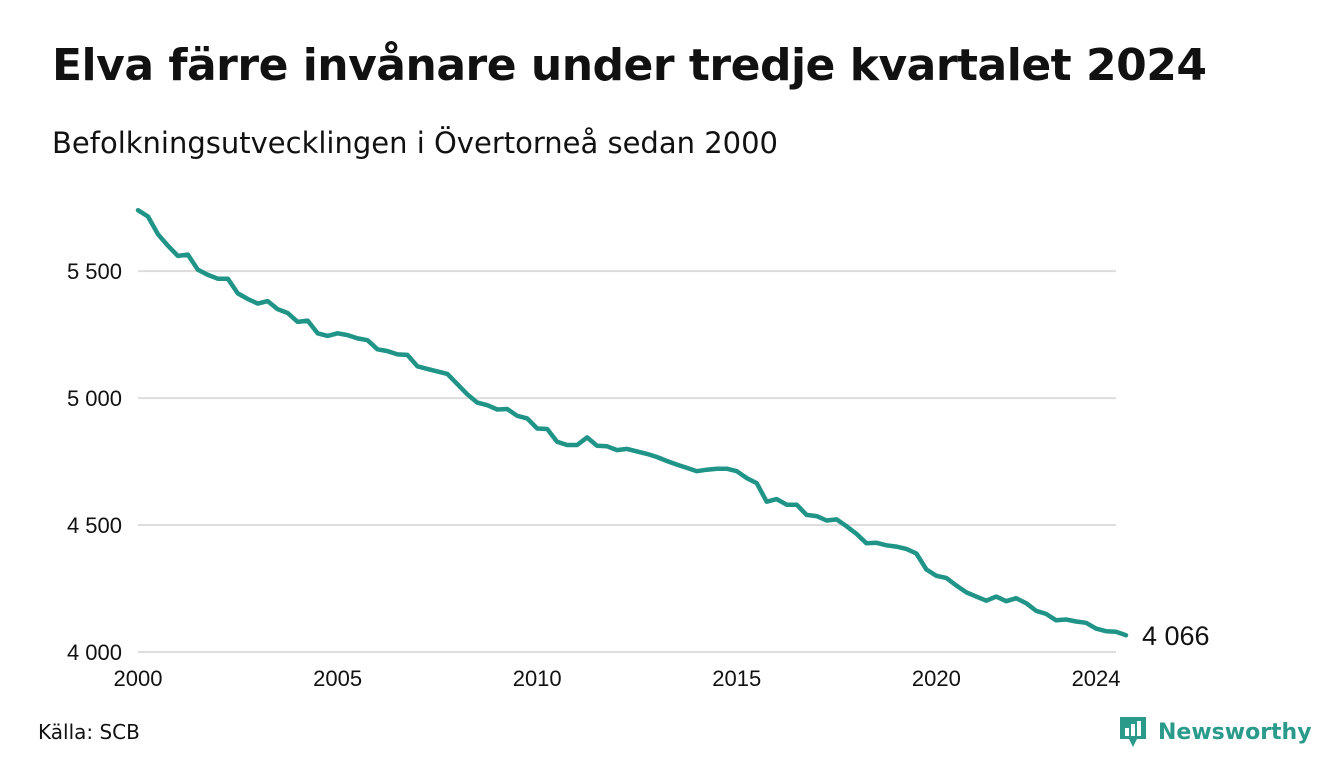  What do you see at coordinates (94, 462) in the screenshot?
I see `y-axis-tick-labels: 4 000 4 500 5 000 5 500` at bounding box center [94, 462].